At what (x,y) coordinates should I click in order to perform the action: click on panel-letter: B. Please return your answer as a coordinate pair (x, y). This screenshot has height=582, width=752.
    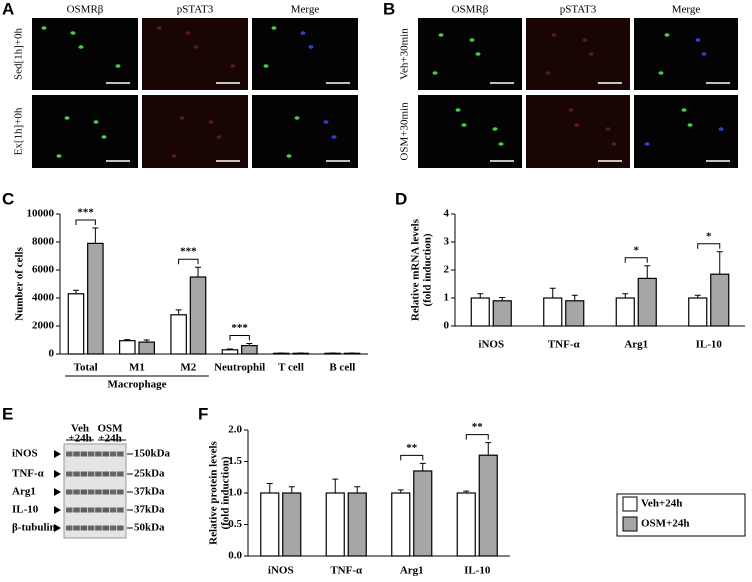
    Looking at the image, I should click on (389, 9).